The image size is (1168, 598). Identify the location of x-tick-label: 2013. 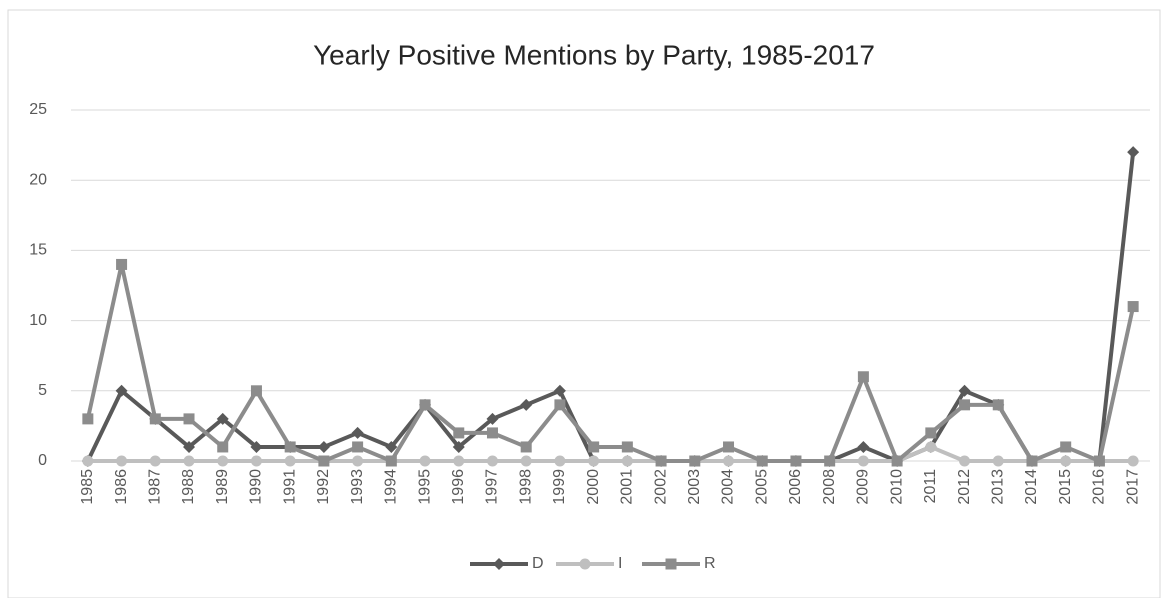
(997, 487).